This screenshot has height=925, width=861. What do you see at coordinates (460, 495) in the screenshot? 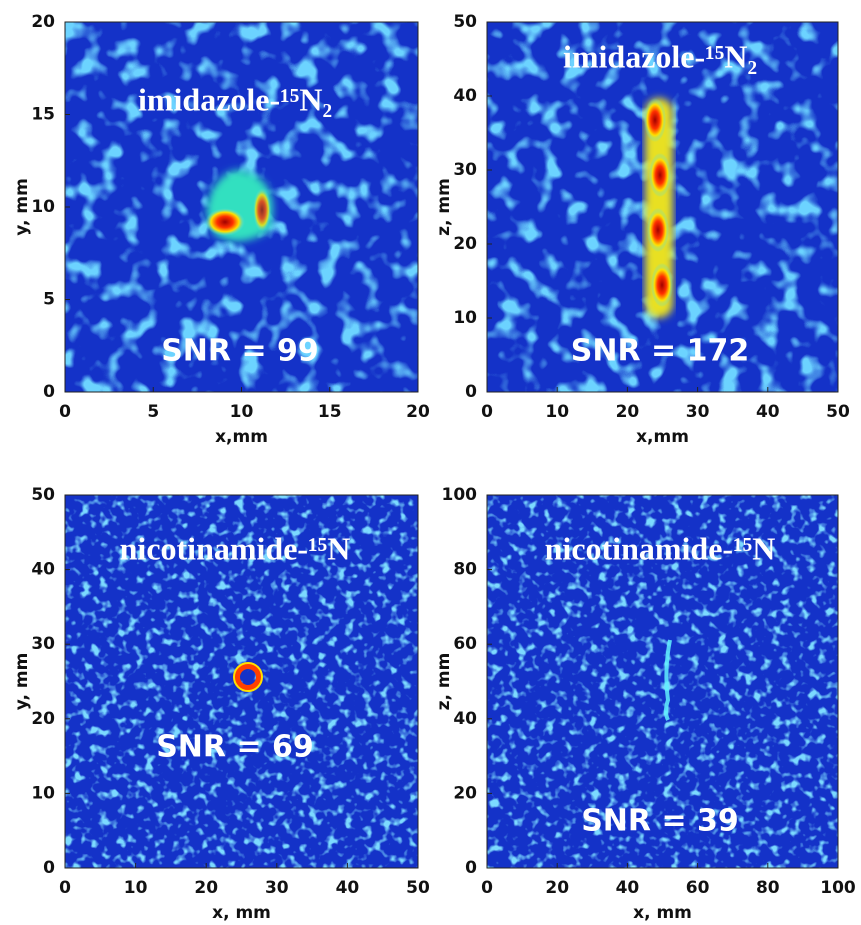
I see `y-tick-label: 100` at bounding box center [460, 495].